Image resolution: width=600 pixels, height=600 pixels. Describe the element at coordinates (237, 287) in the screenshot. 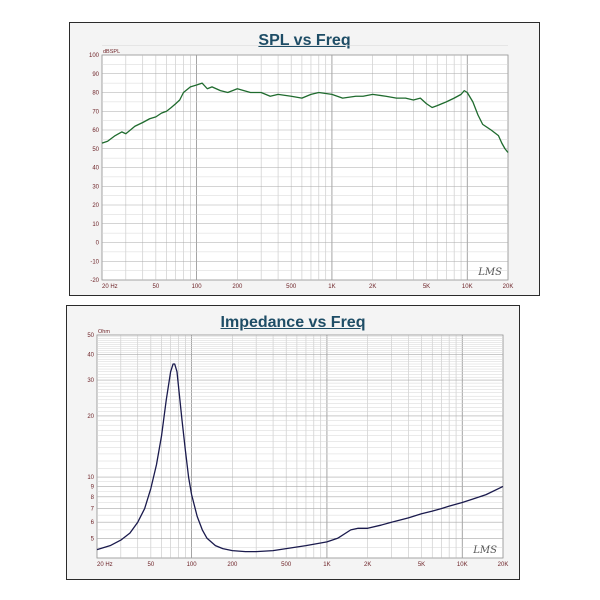

I see `spl-x-tick-label: 200` at that location.